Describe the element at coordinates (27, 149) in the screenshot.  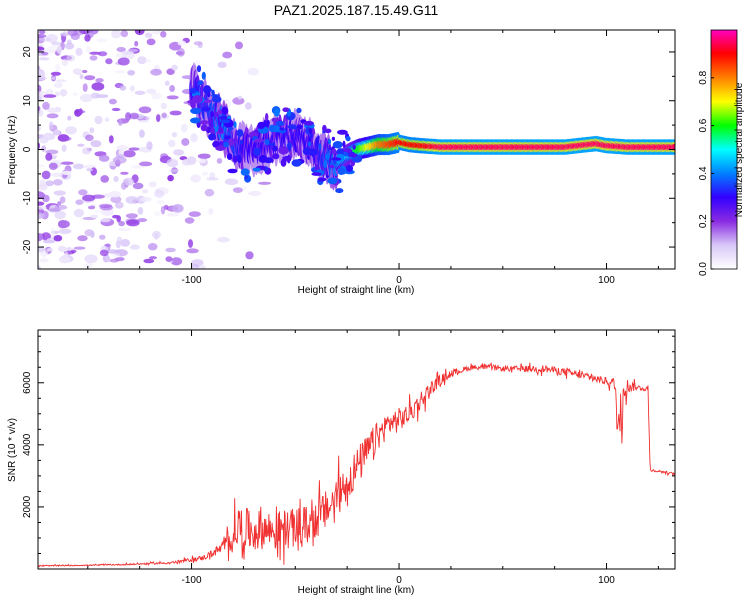
I see `spectrogram-y-tick-label: 0` at that location.